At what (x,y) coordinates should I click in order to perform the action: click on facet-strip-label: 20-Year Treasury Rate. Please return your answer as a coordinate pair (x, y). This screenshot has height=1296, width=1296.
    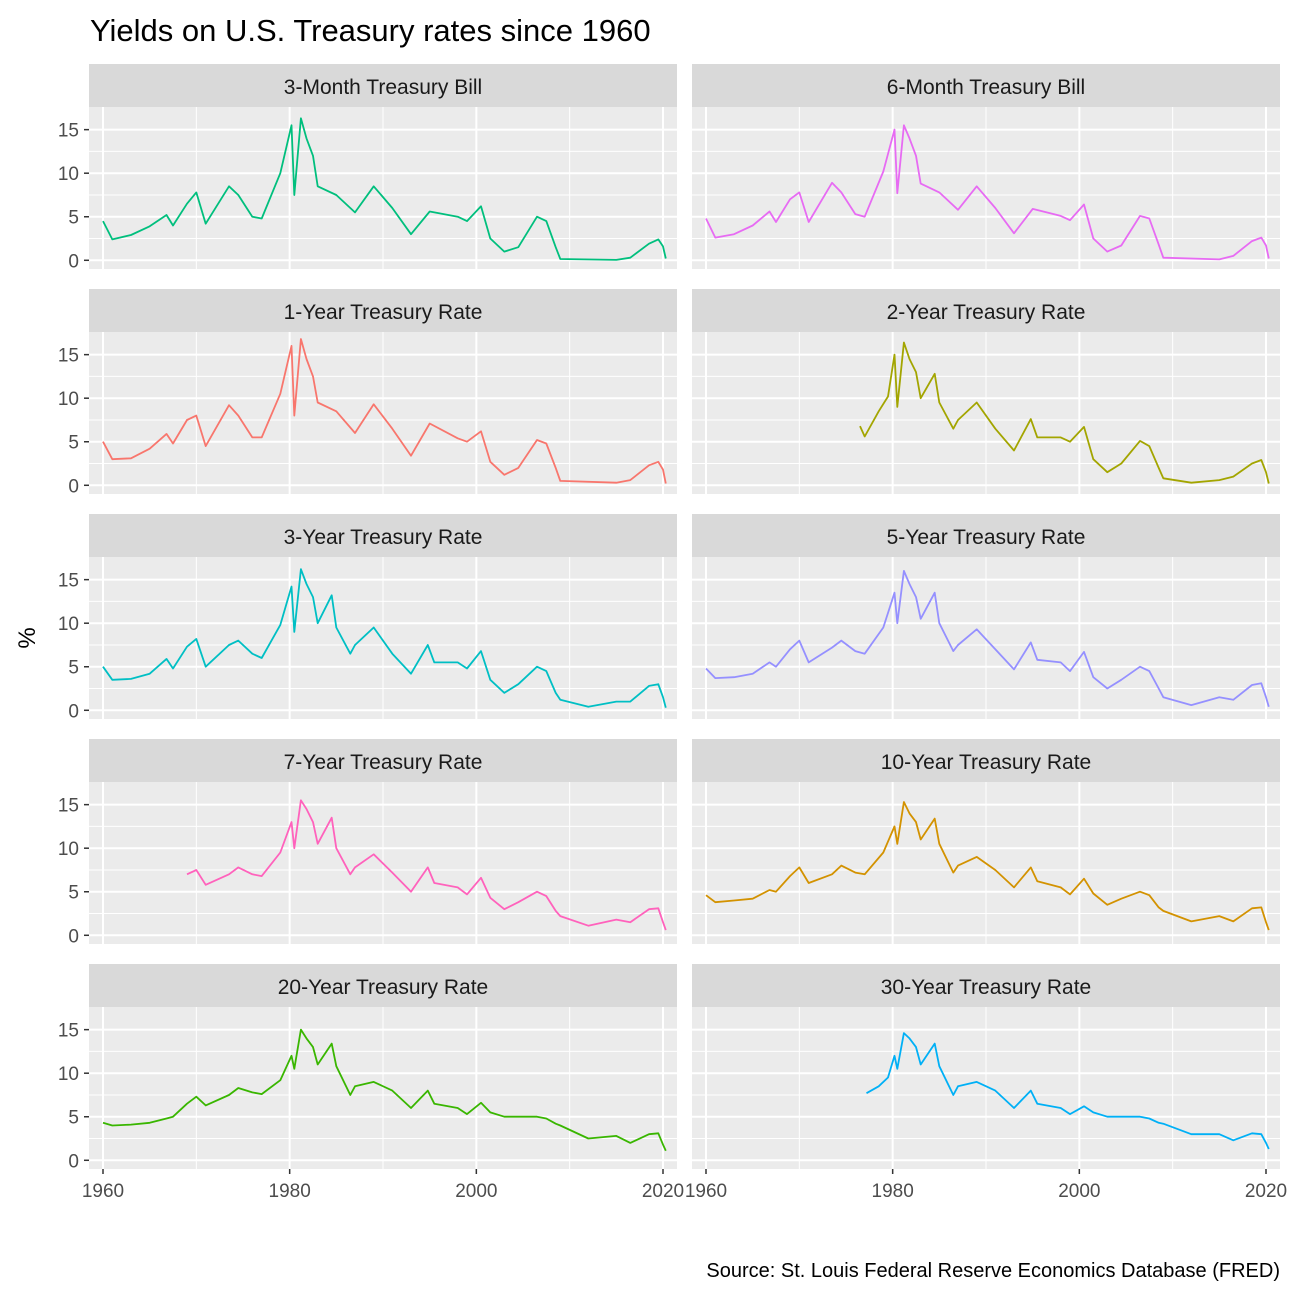
    Looking at the image, I should click on (383, 987).